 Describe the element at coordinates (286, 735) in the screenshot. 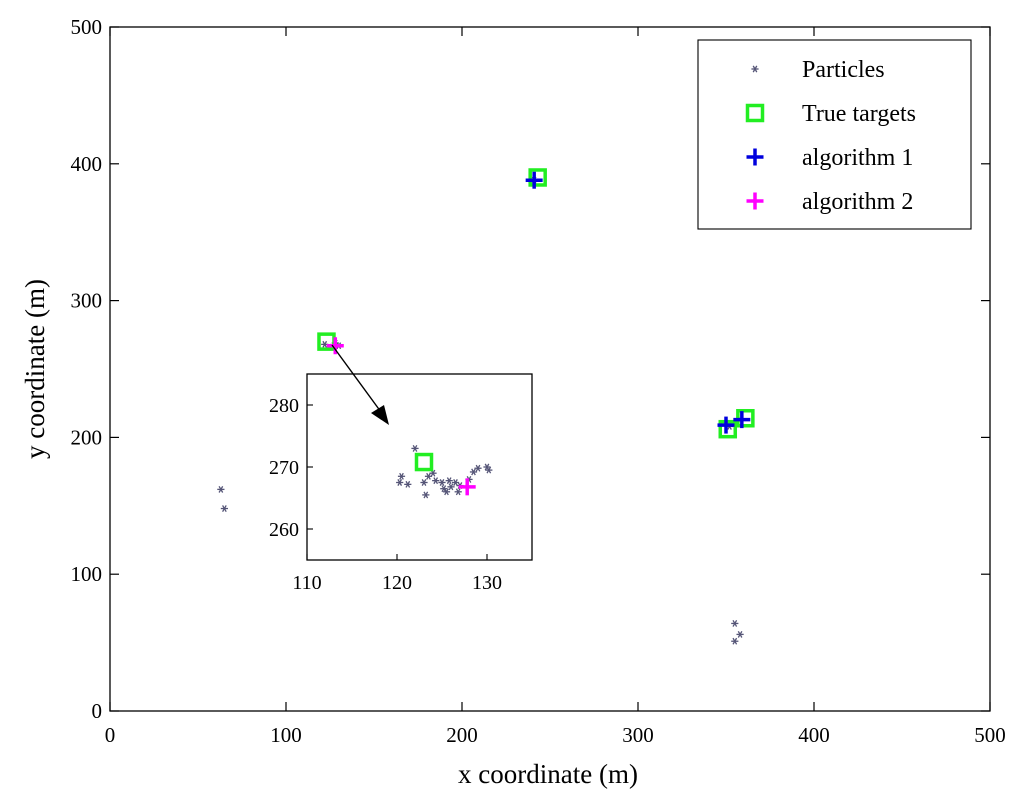

I see `x-tick-label: 100` at that location.